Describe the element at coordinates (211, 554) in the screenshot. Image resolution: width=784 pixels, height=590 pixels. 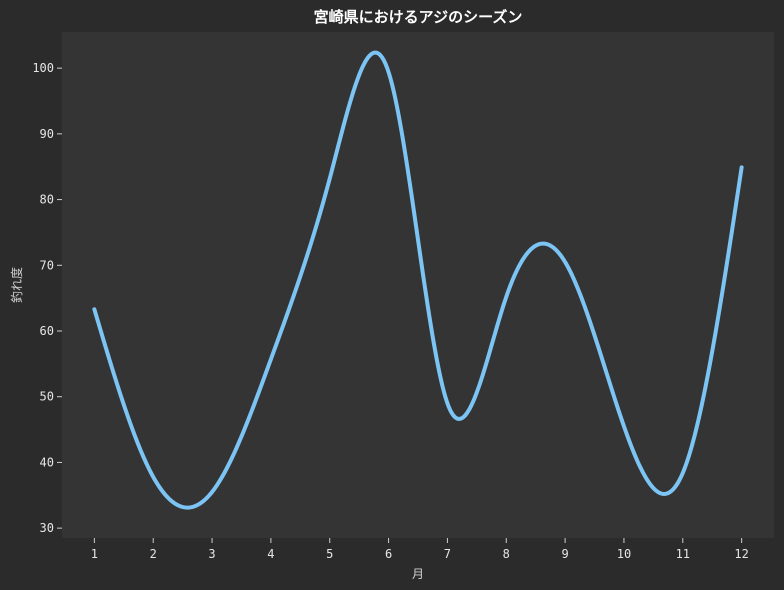
I see `x-tick-label: 3` at that location.